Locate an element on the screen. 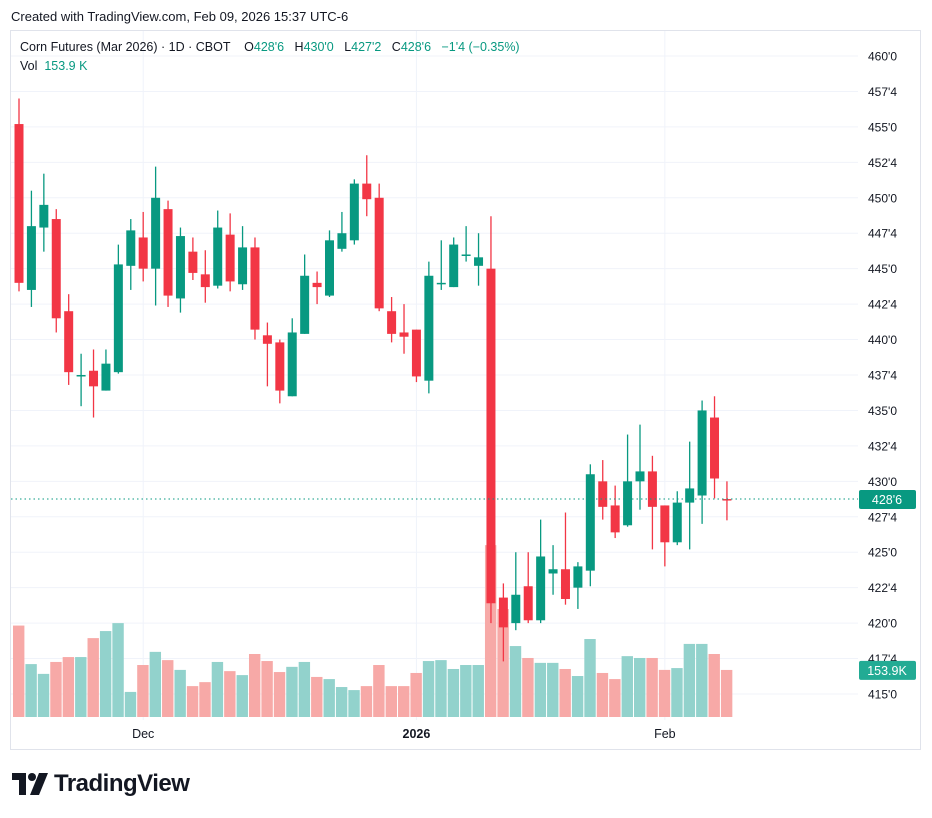 Image resolution: width=932 pixels, height=818 pixels. tradingview-logo-icon is located at coordinates (30, 784).